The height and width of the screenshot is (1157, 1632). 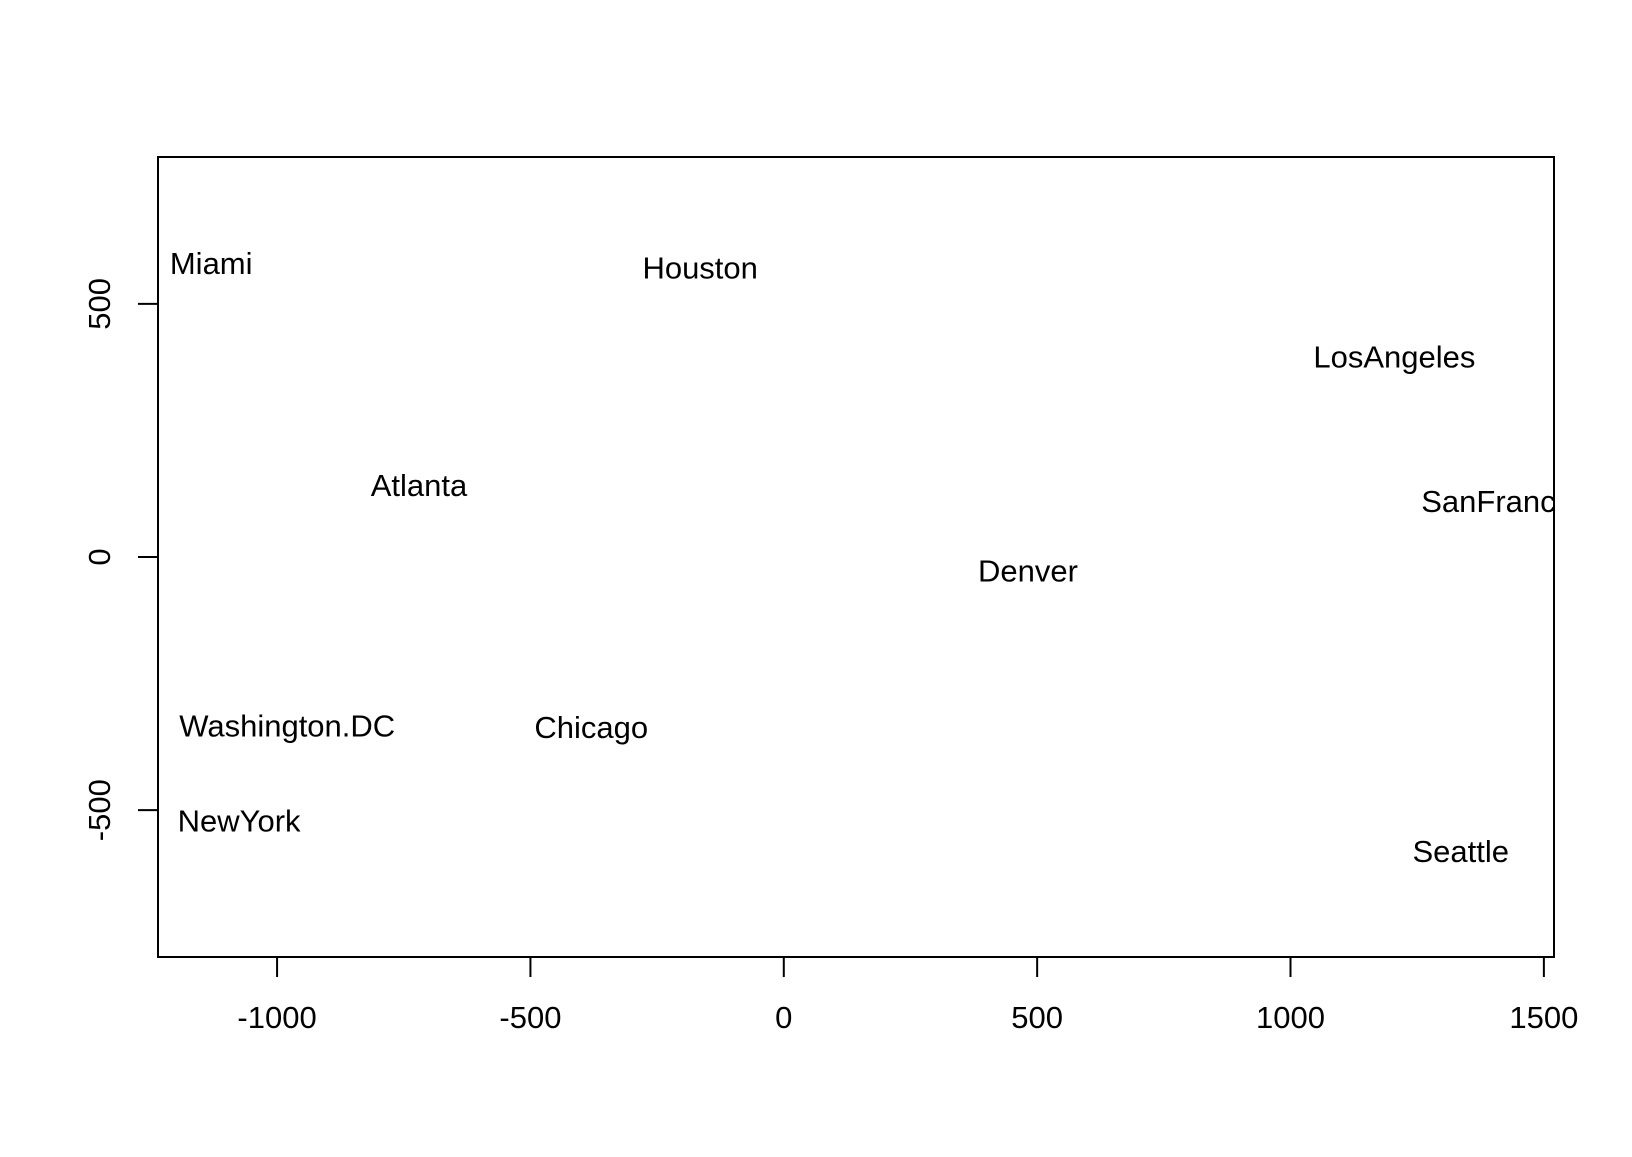 I want to click on x-tick-label: 0, so click(x=783, y=1017).